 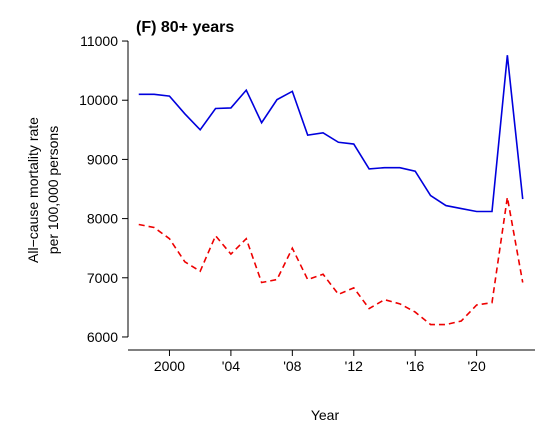 What do you see at coordinates (102, 219) in the screenshot?
I see `y-tick-label: 8000` at bounding box center [102, 219].